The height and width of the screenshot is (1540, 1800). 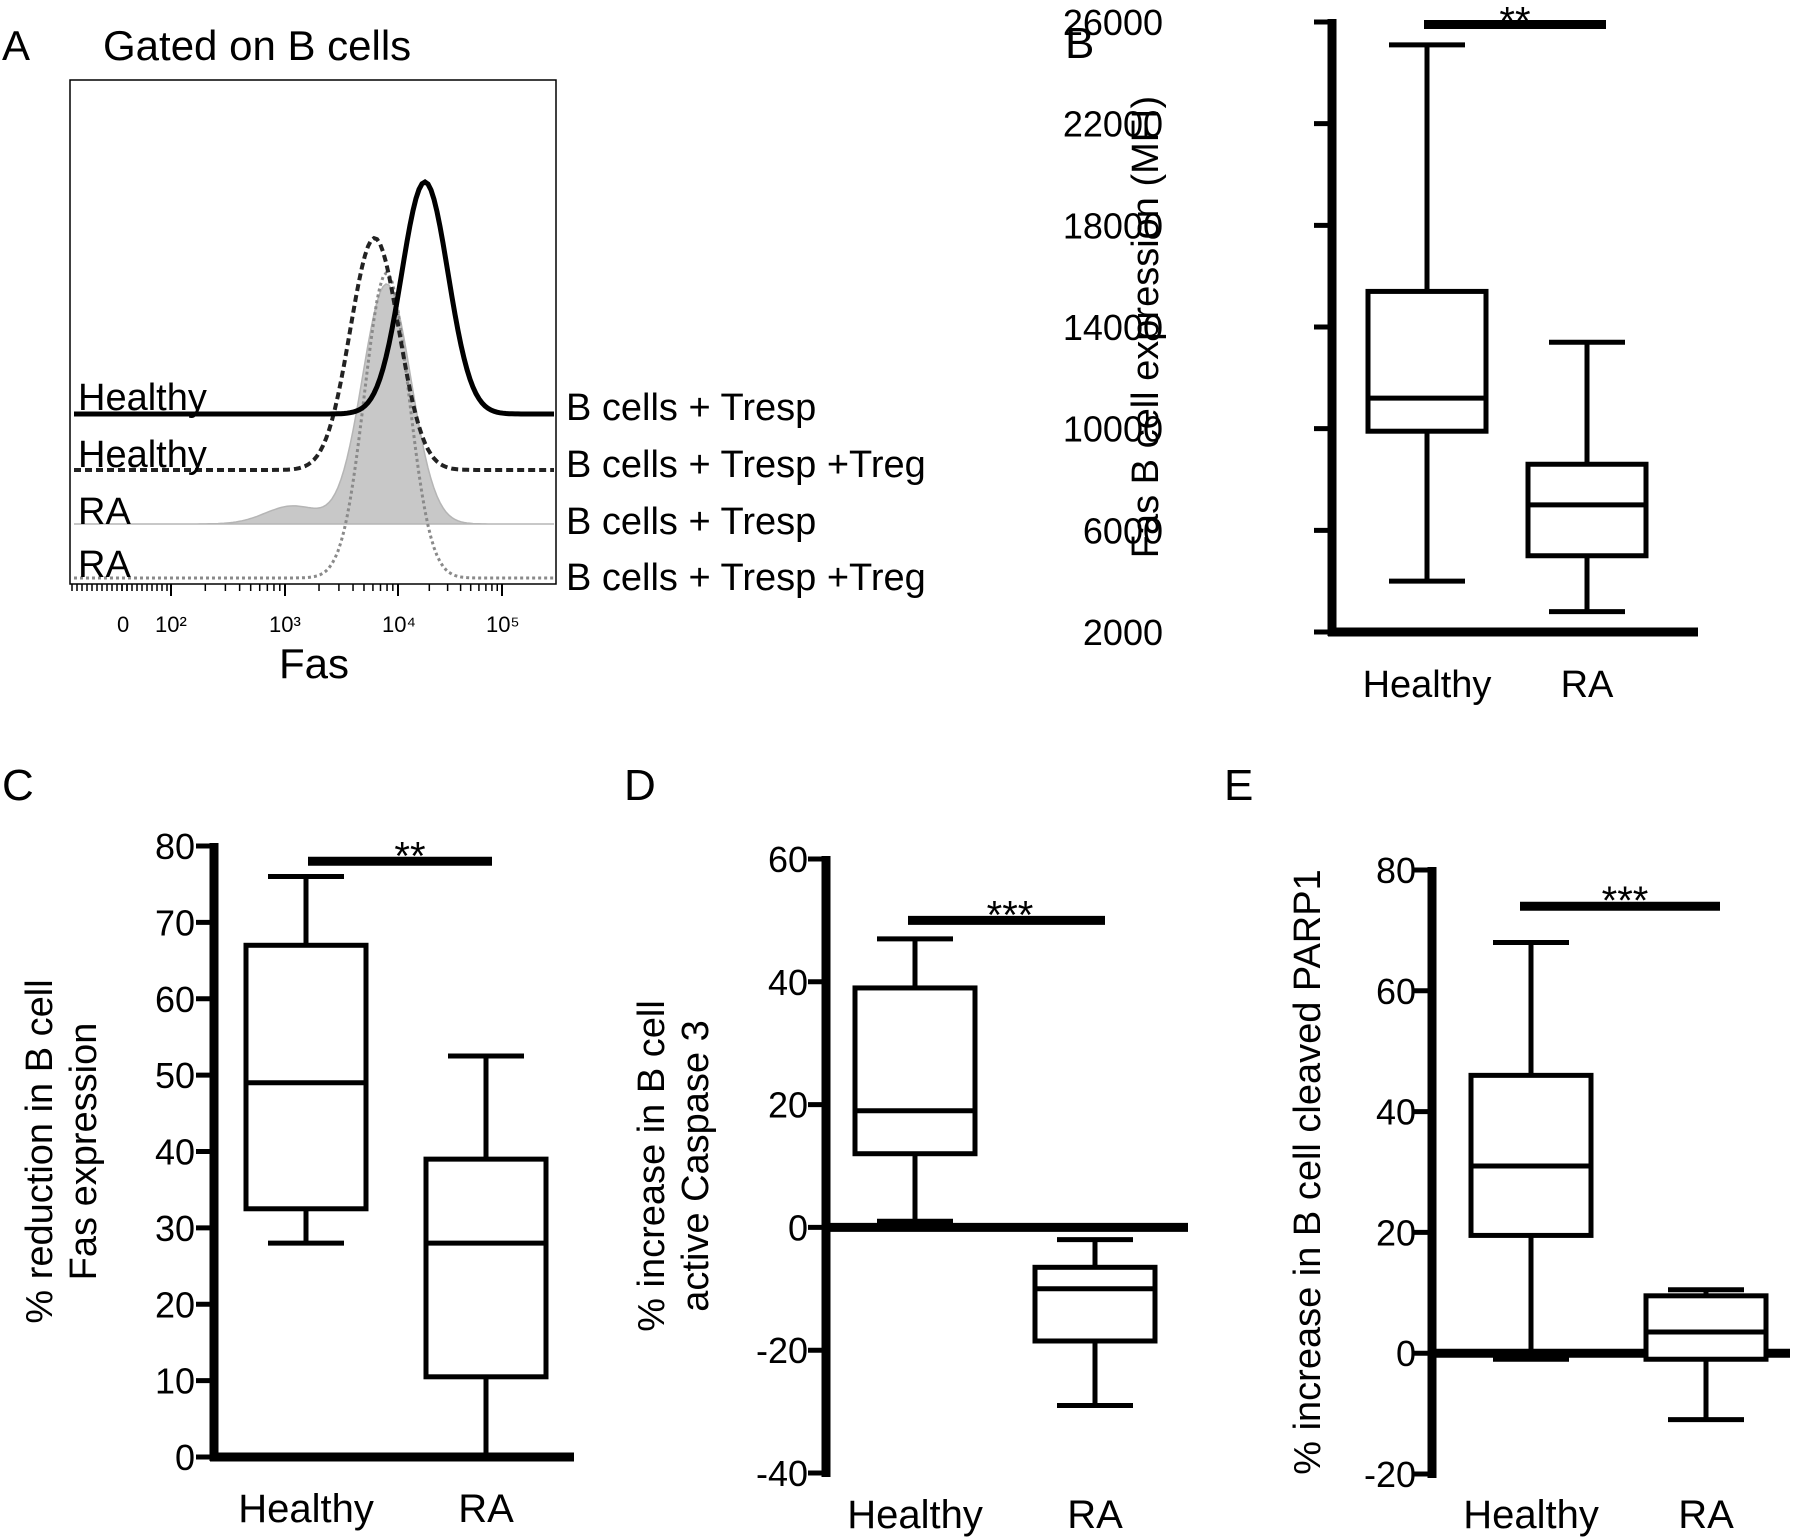 I want to click on panel-letter: E, so click(x=1238, y=785).